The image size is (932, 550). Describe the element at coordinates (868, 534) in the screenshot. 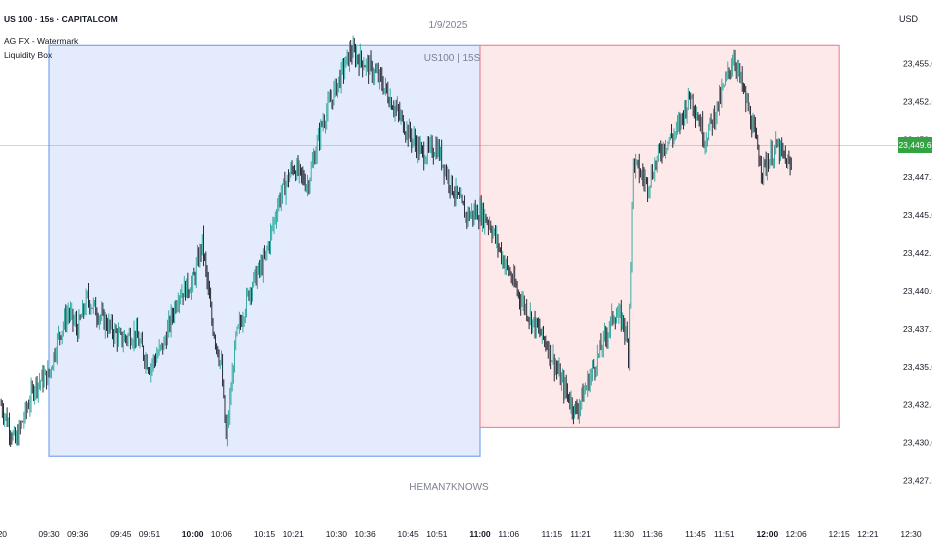

I see `time-tick-label: 12:21` at that location.